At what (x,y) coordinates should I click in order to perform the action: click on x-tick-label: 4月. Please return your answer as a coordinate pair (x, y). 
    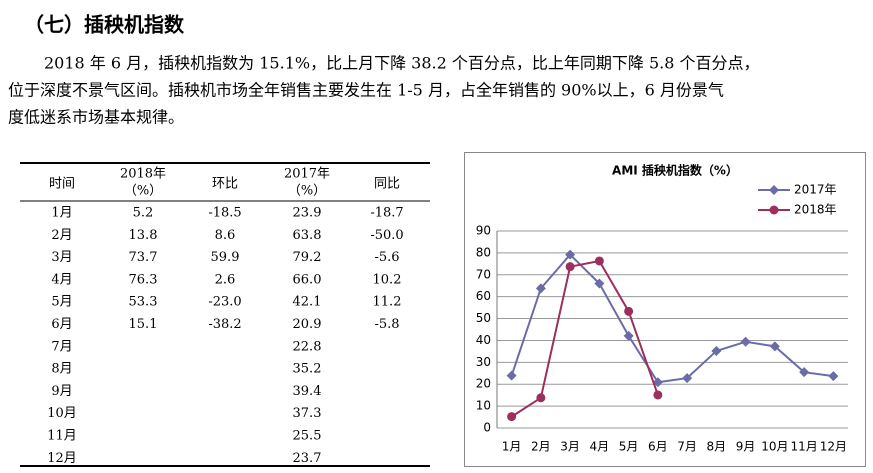
    Looking at the image, I should click on (600, 447).